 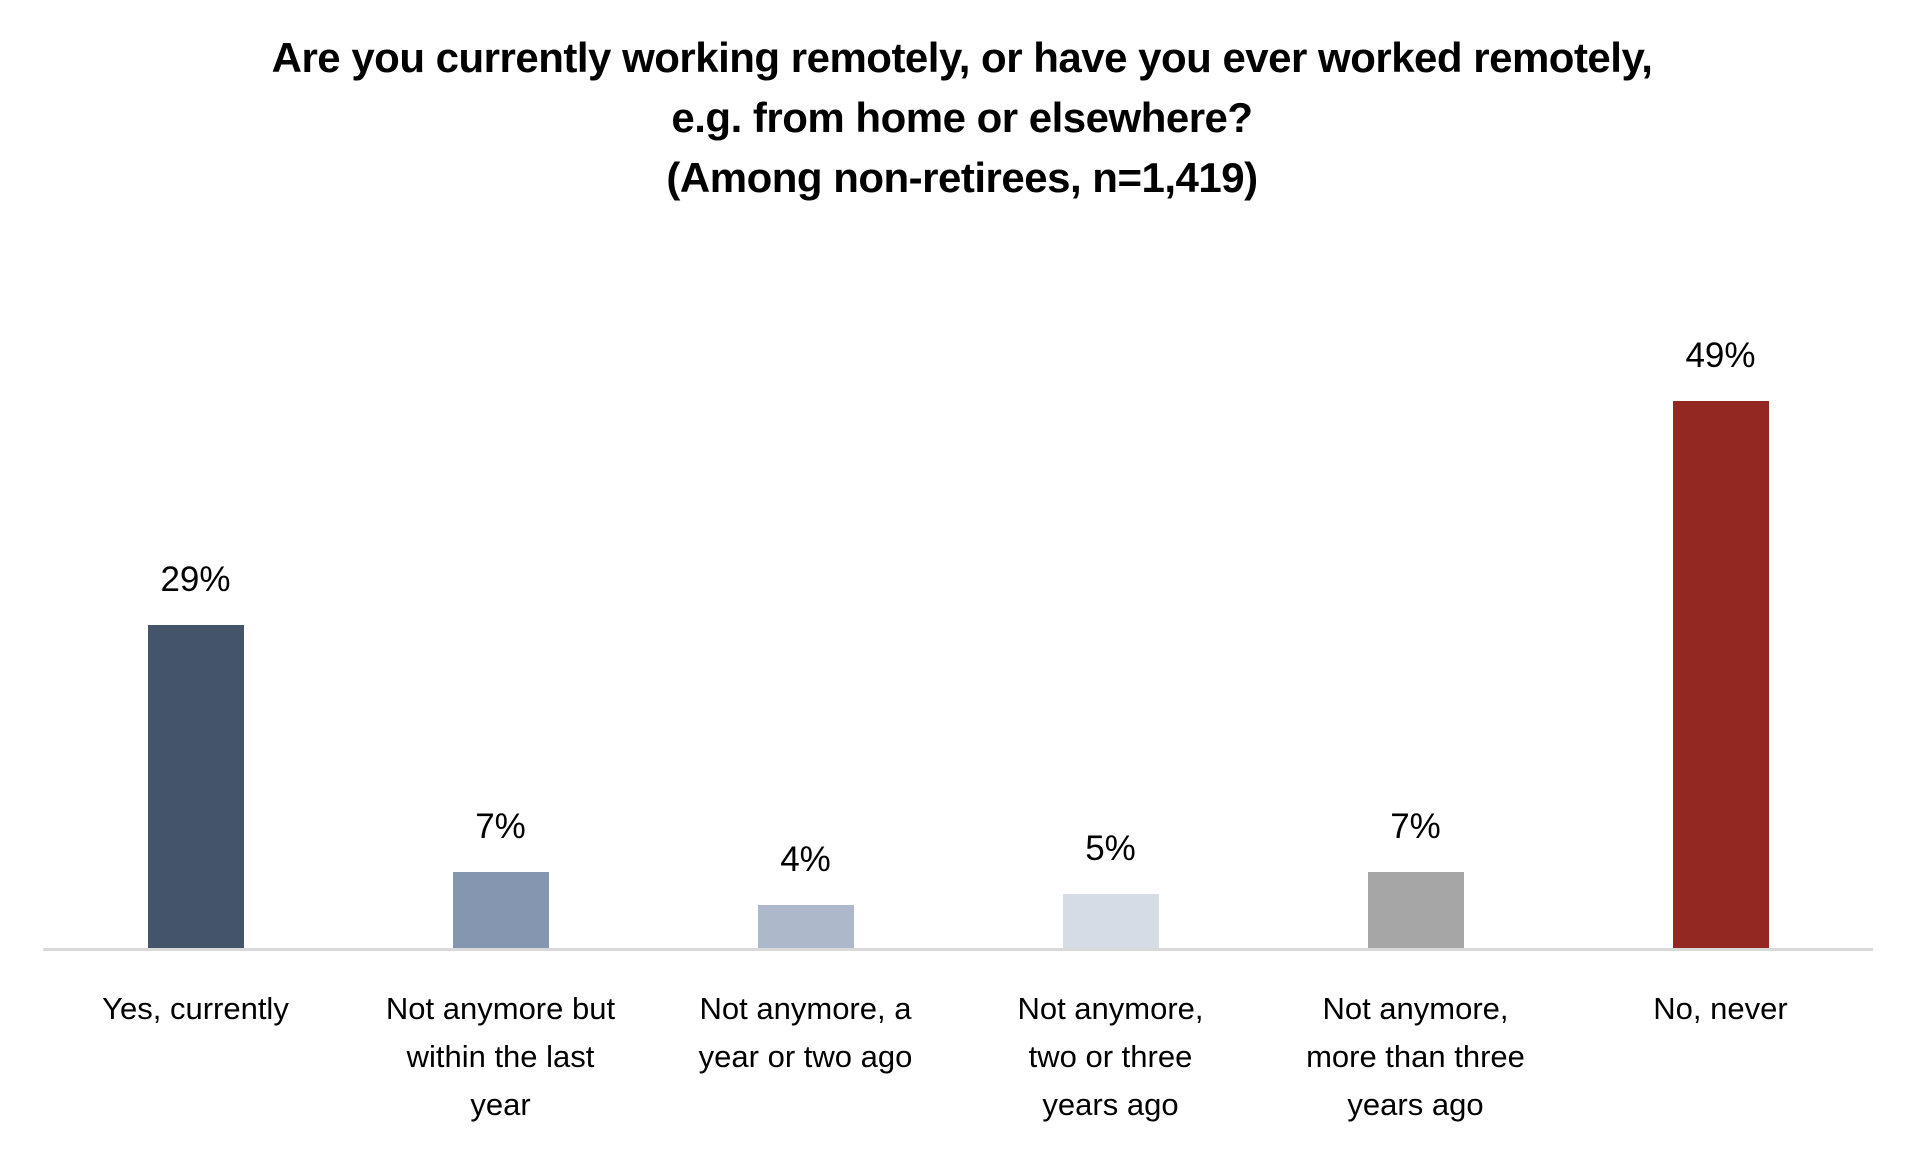 I want to click on category-label: Not anymore but within the last year, so click(x=500, y=1056).